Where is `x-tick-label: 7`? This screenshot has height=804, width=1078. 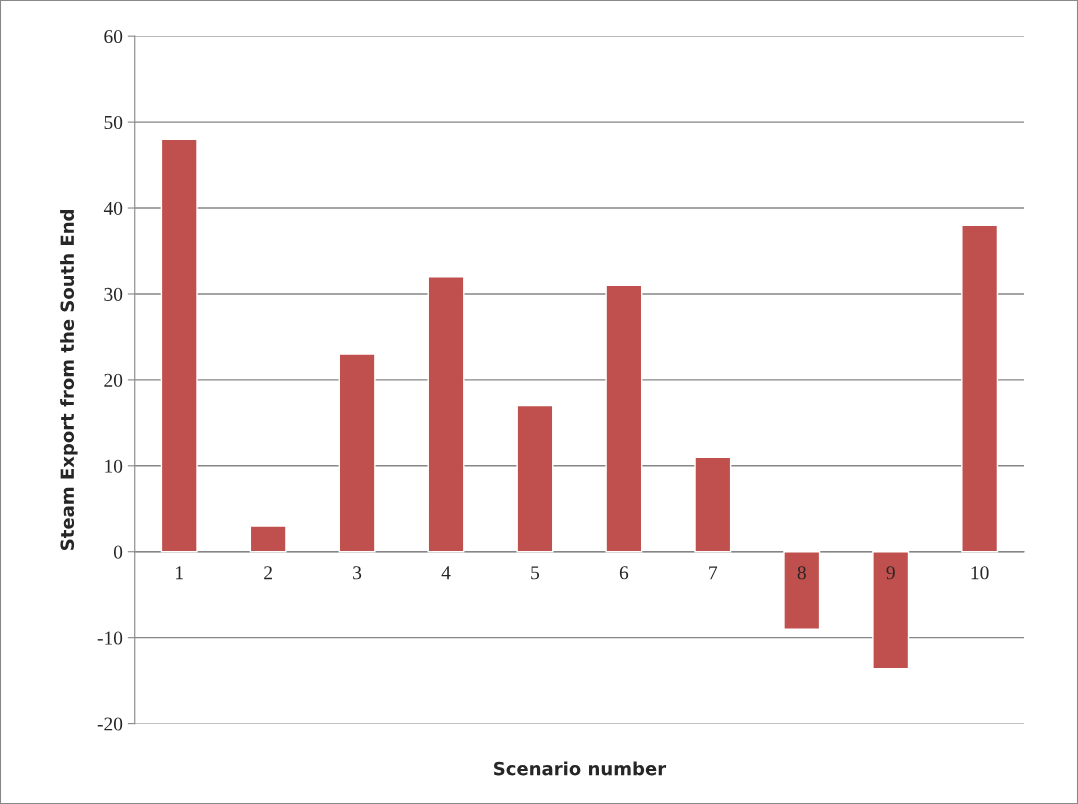 x-tick-label: 7 is located at coordinates (713, 573).